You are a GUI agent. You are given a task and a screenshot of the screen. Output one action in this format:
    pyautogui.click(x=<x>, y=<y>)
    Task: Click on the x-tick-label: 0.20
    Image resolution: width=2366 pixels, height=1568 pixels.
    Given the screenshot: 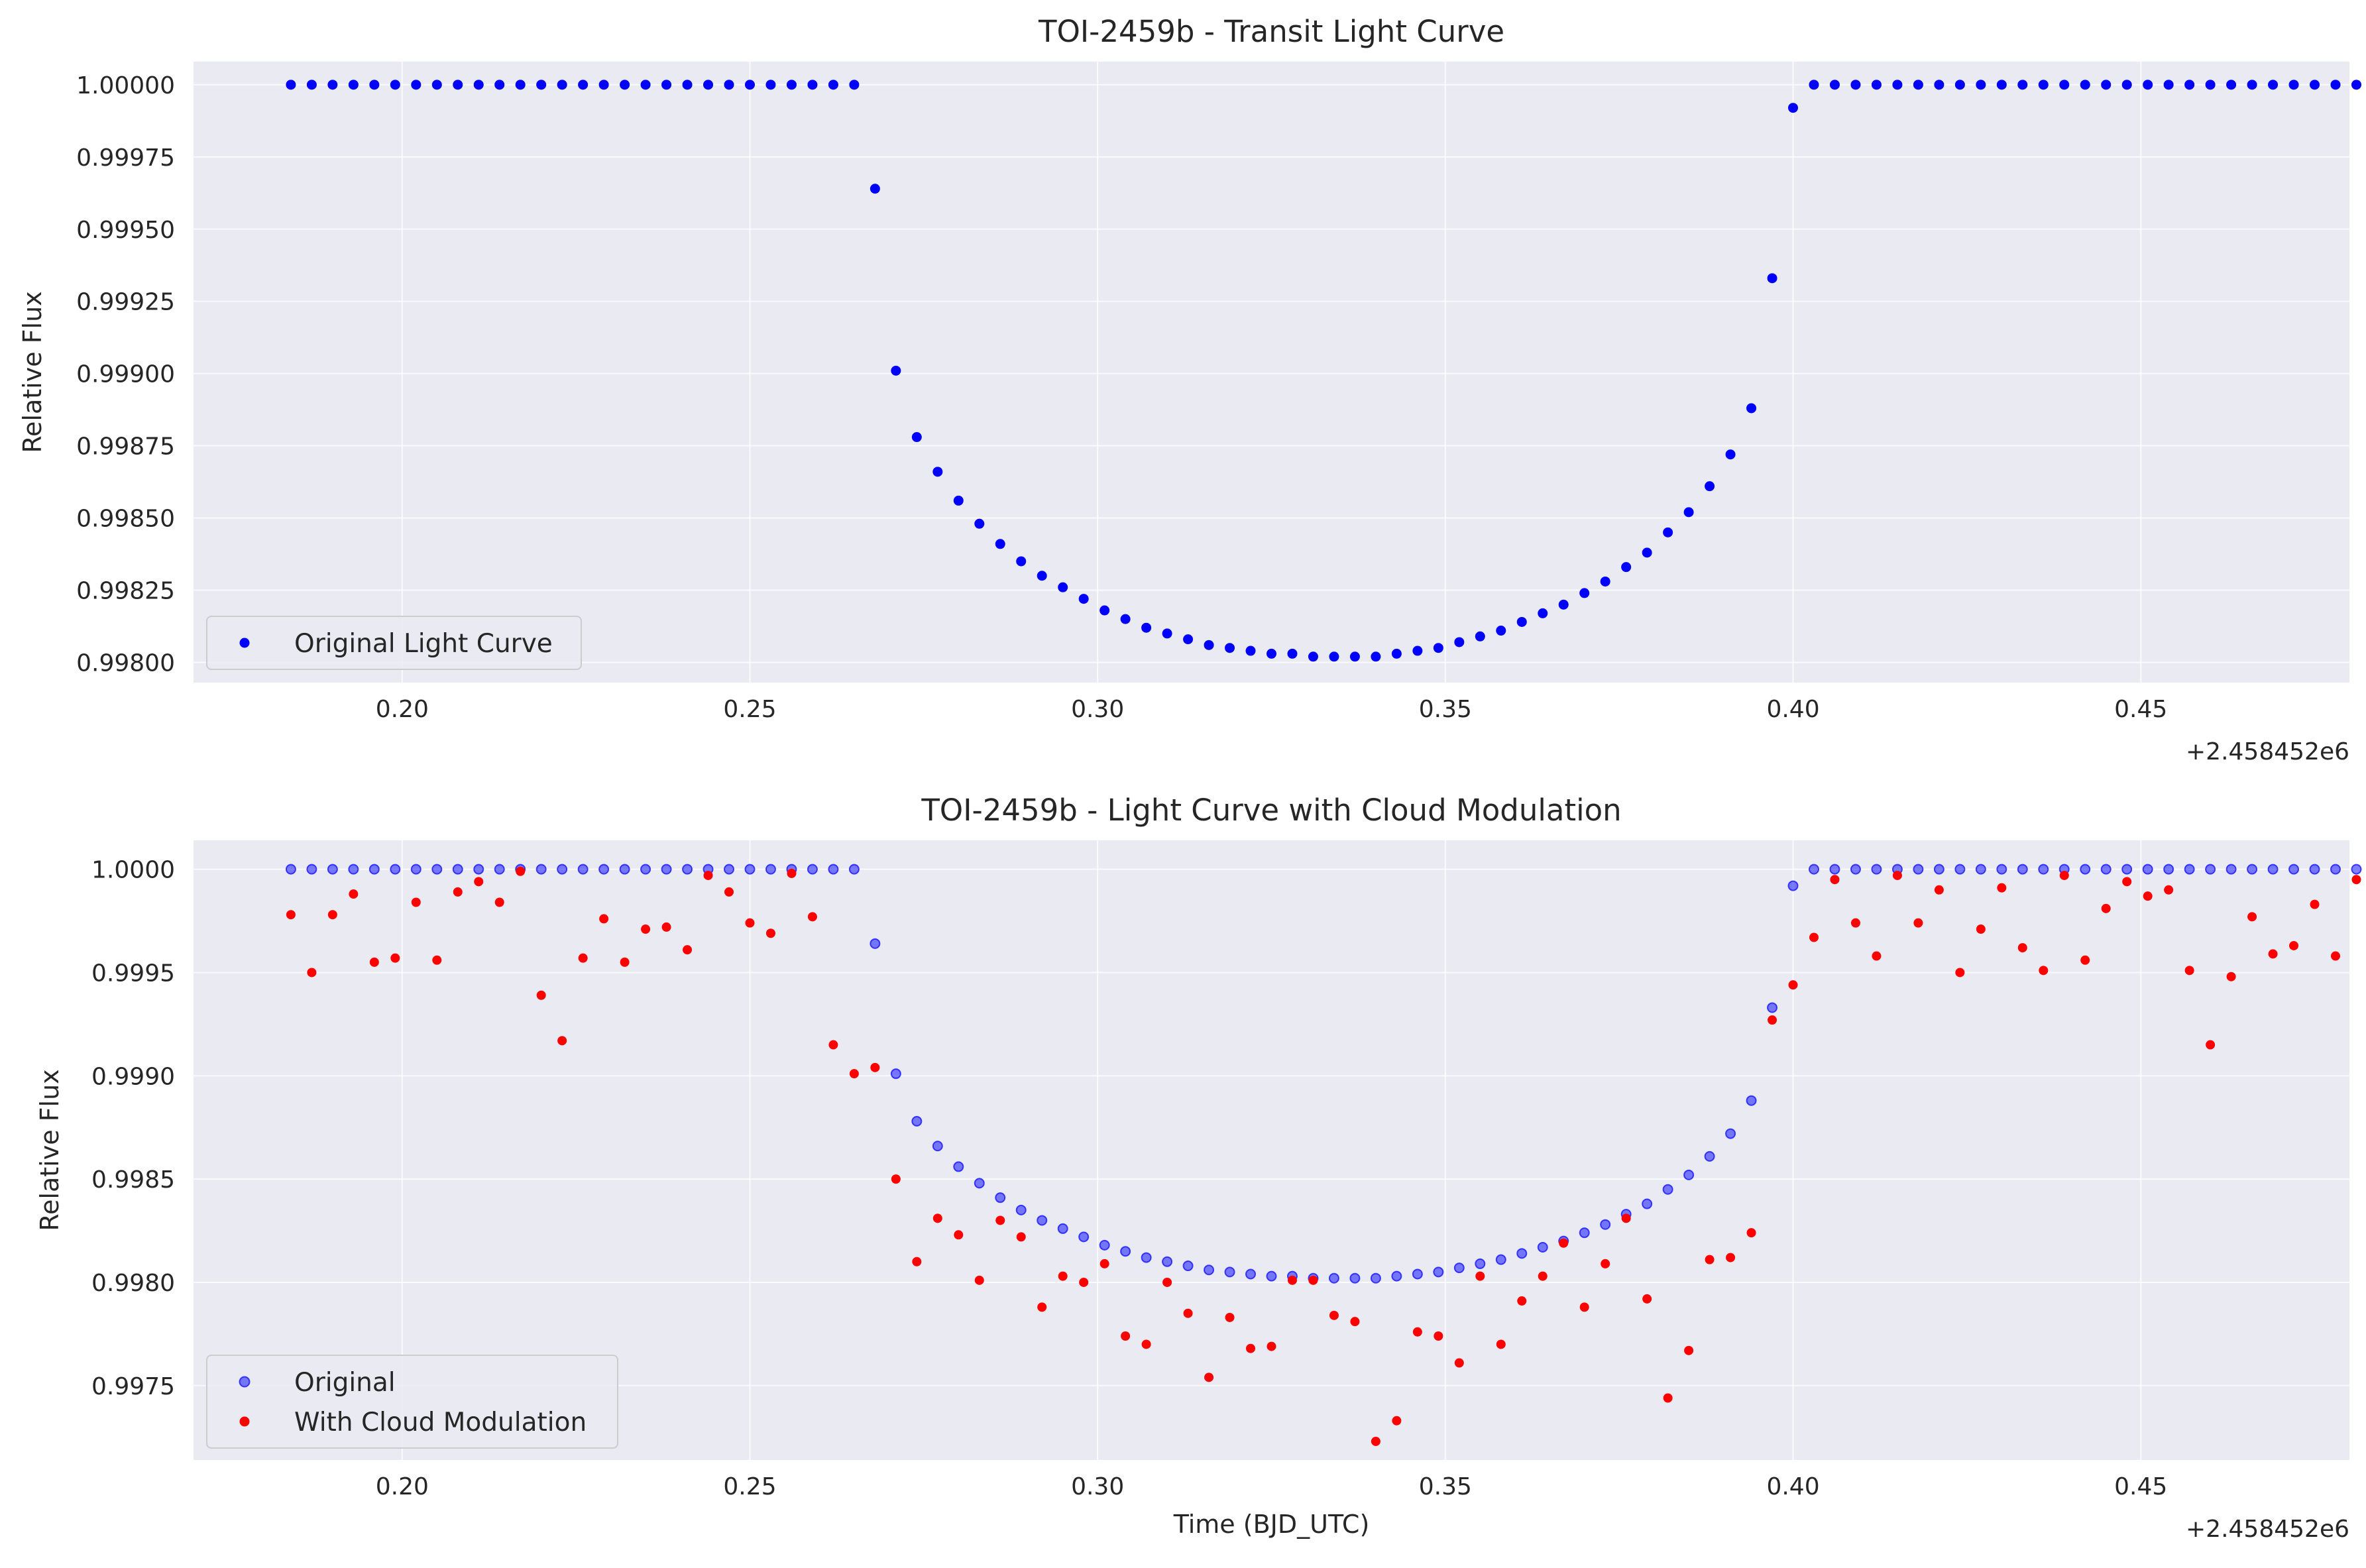 What is the action you would take?
    pyautogui.click(x=402, y=709)
    